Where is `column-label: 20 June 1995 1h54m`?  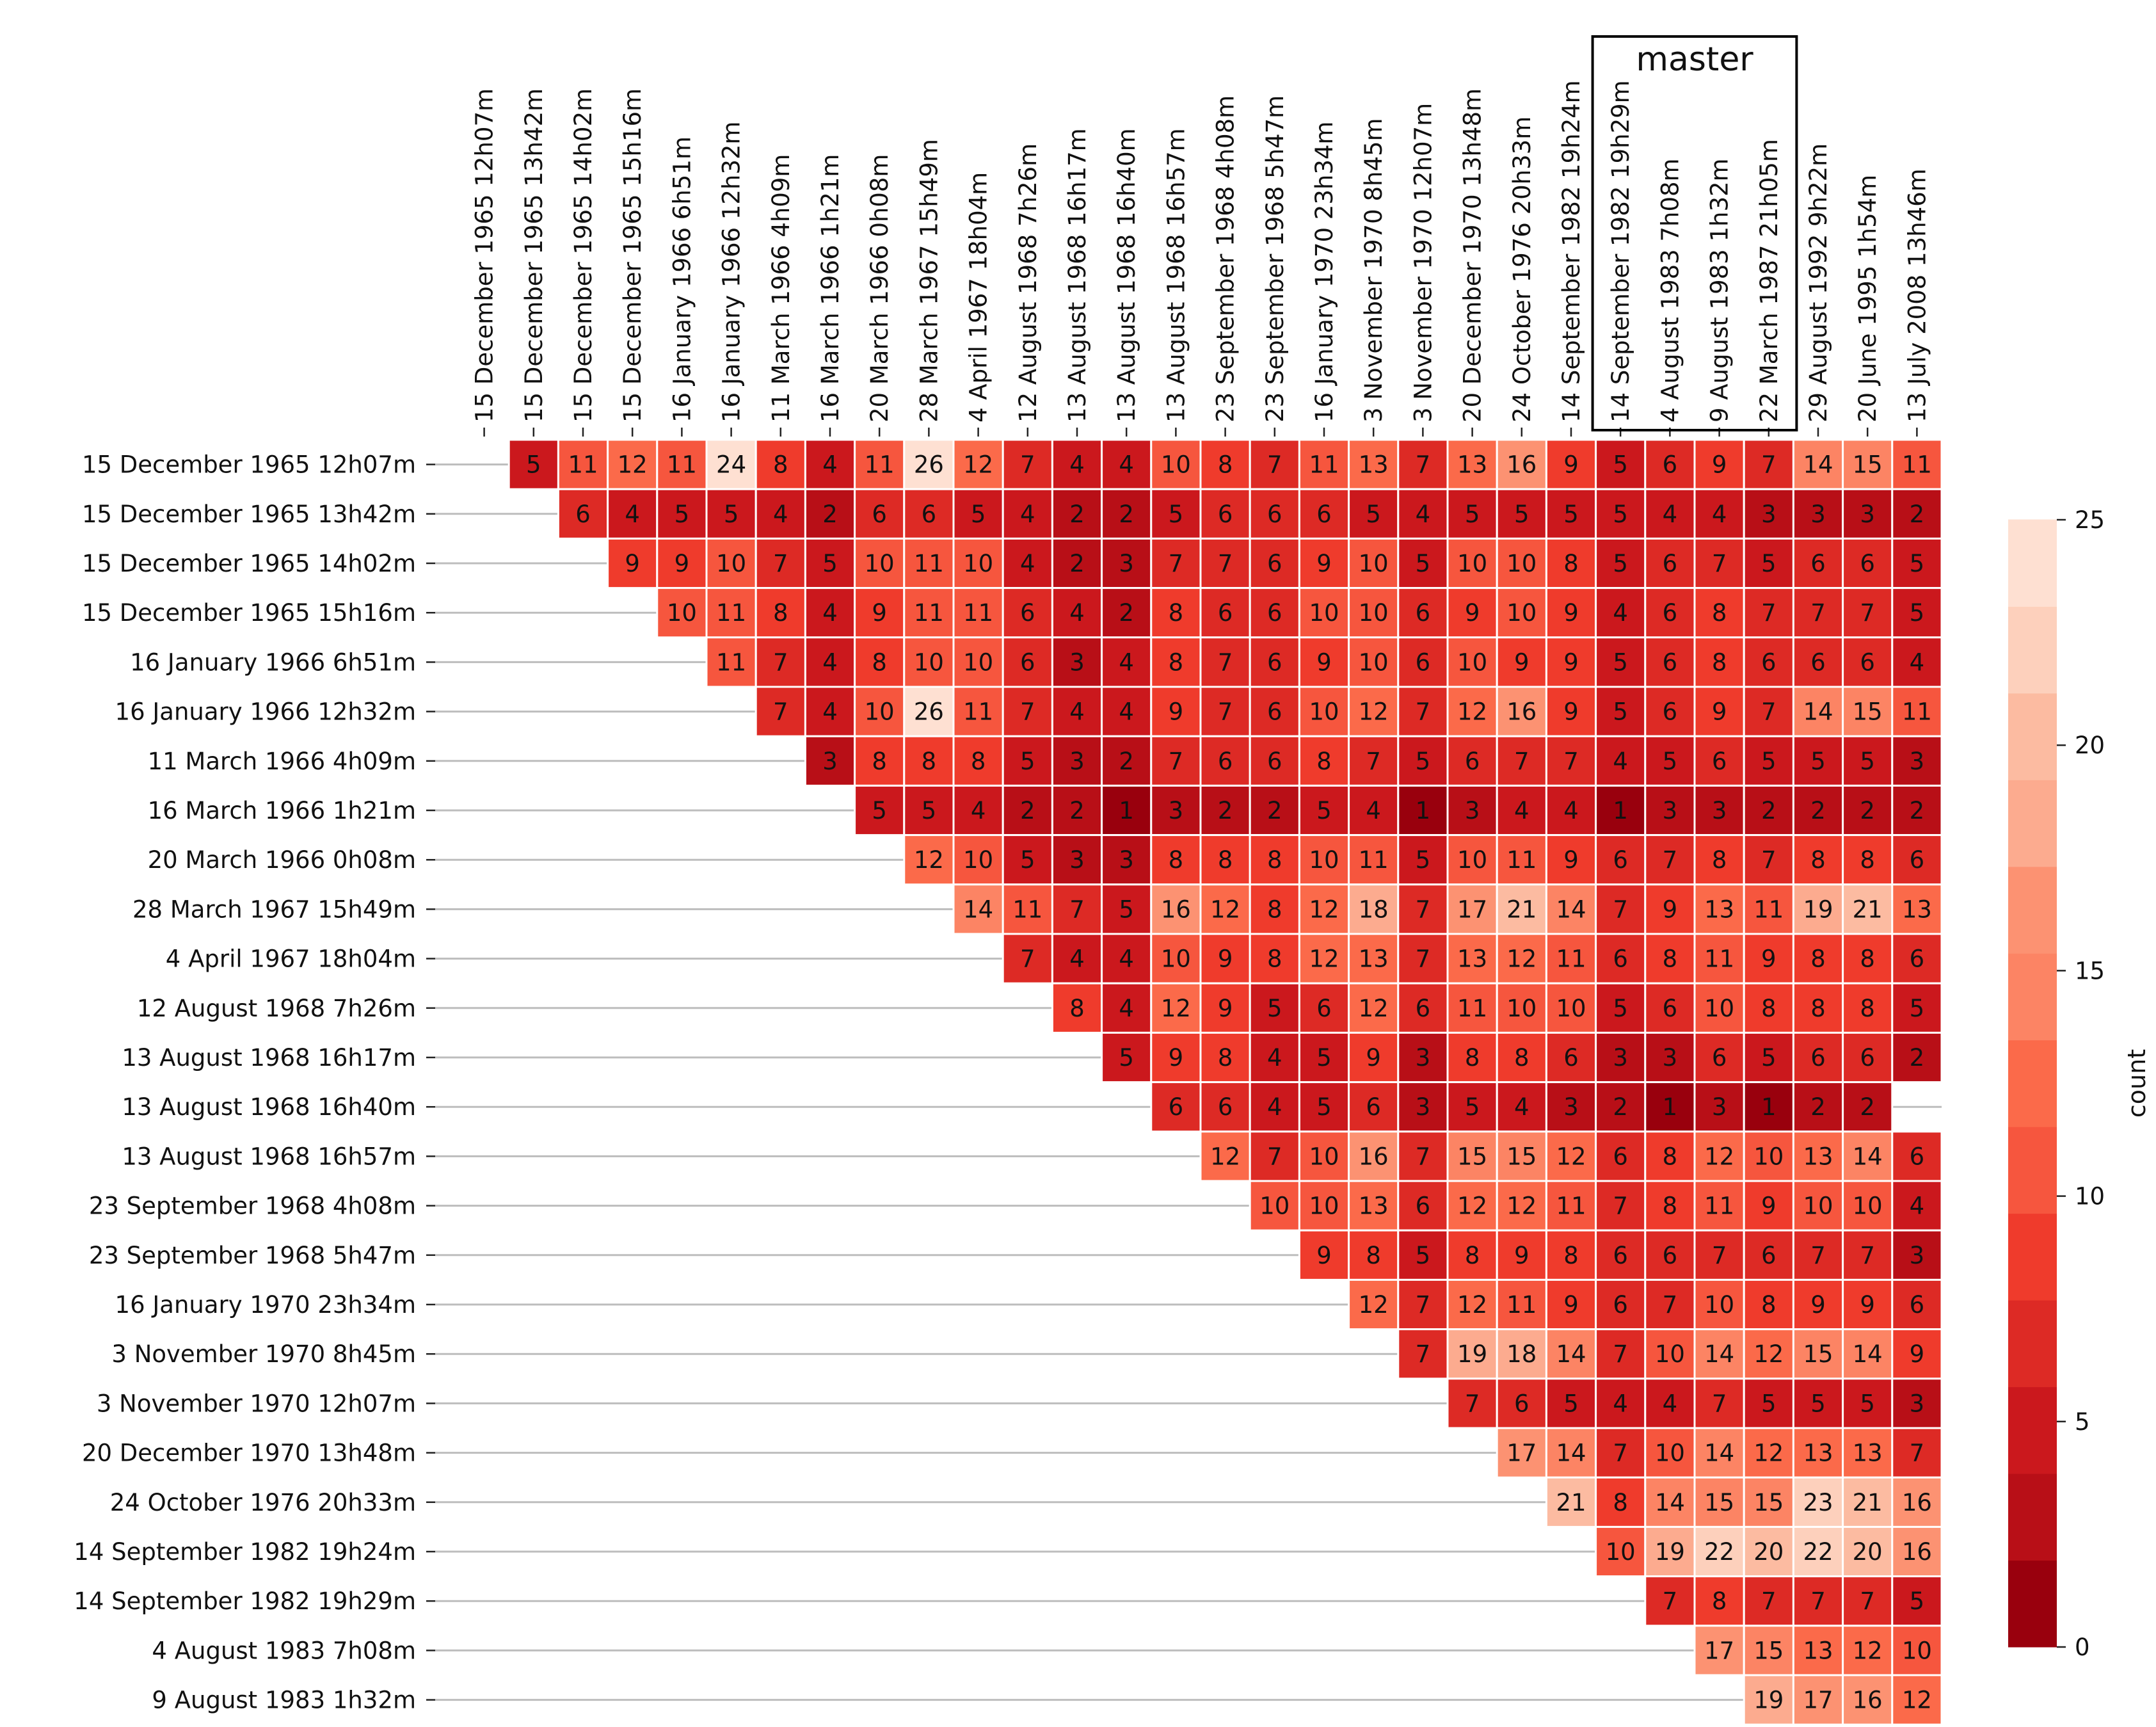
column-label: 20 June 1995 1h54m is located at coordinates (1868, 298).